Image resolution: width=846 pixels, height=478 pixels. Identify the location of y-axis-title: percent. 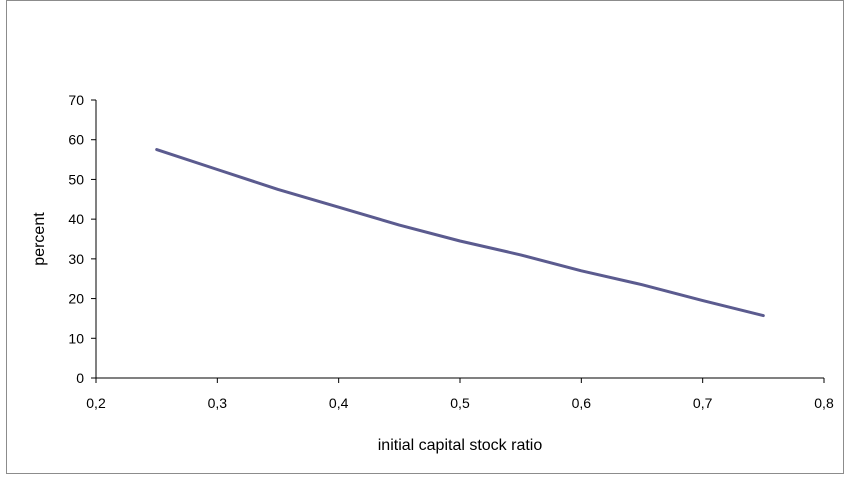
(39, 239).